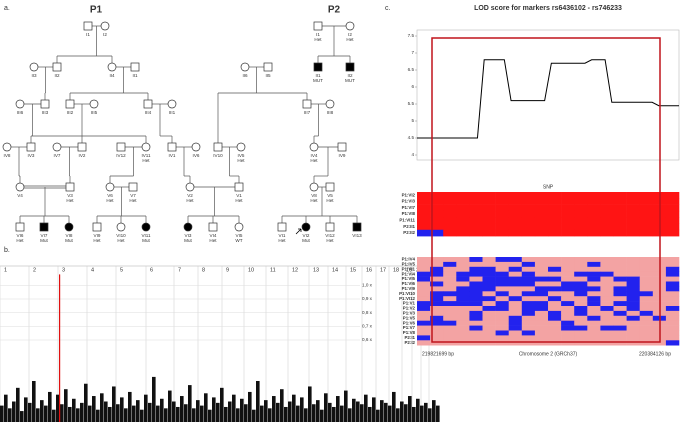 This screenshot has height=424, width=683. Describe the element at coordinates (31, 155) in the screenshot. I see `node-id: IV3` at that location.